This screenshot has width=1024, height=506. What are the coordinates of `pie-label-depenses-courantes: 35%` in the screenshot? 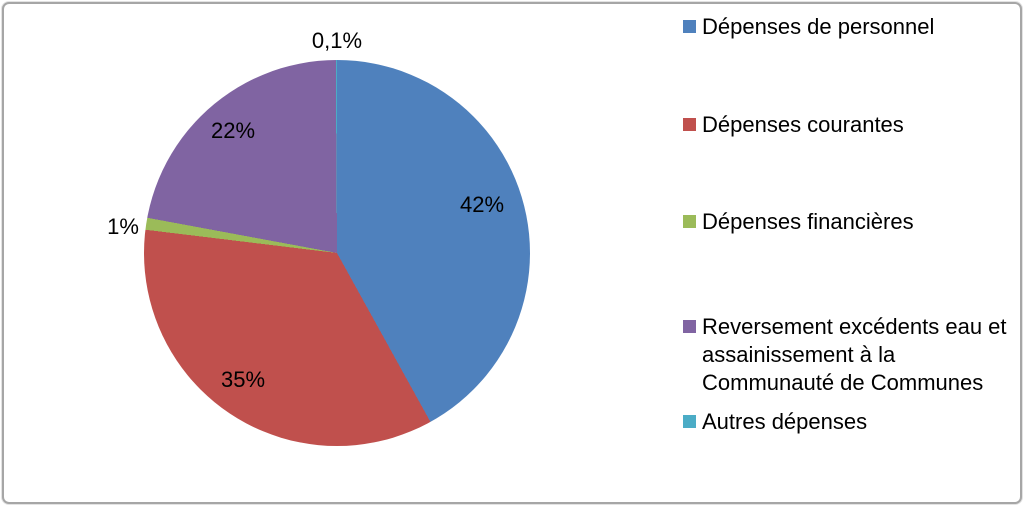 It's located at (243, 379).